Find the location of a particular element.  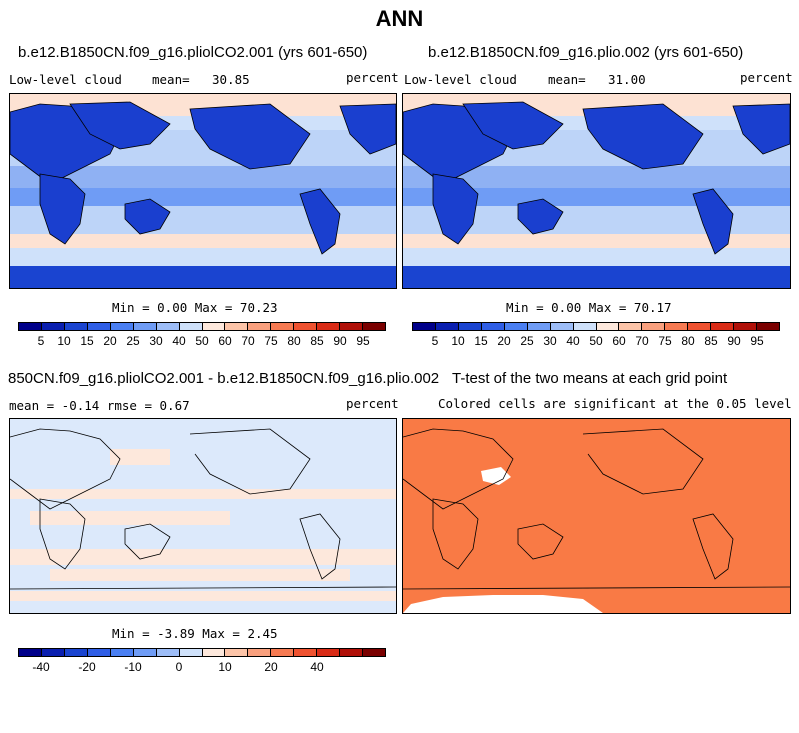

panel-2-variable: Low-level cloud is located at coordinates (460, 79).